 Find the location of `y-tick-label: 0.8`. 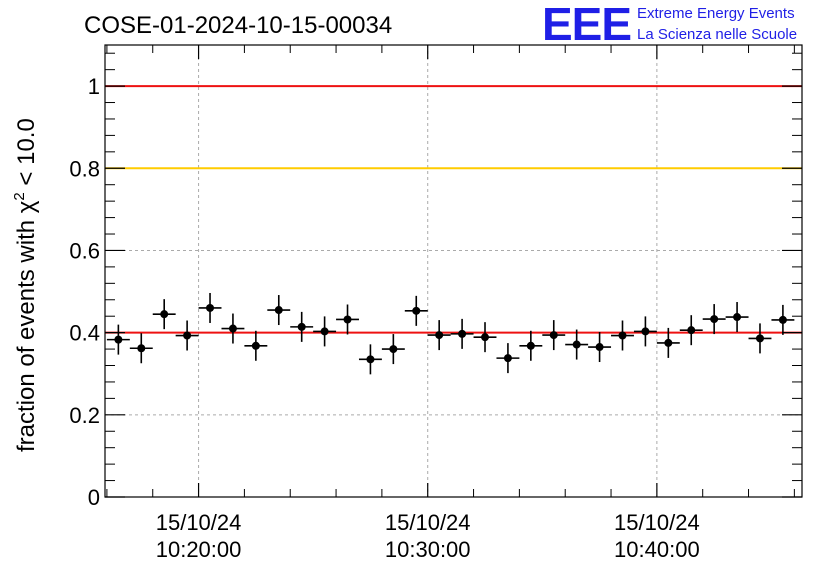

y-tick-label: 0.8 is located at coordinates (84, 168).